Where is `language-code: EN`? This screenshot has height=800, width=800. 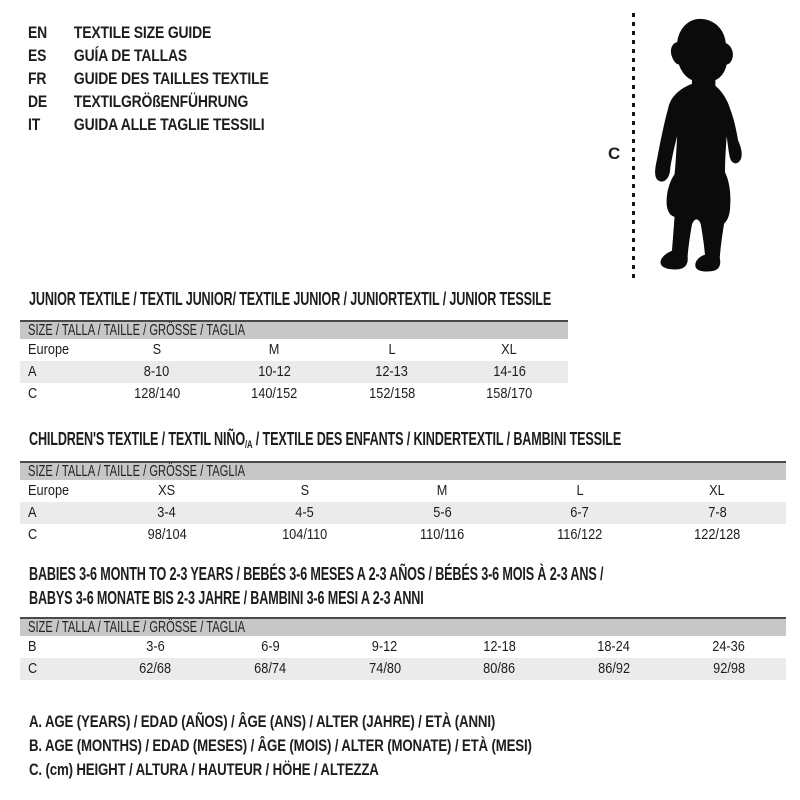 language-code: EN is located at coordinates (38, 32).